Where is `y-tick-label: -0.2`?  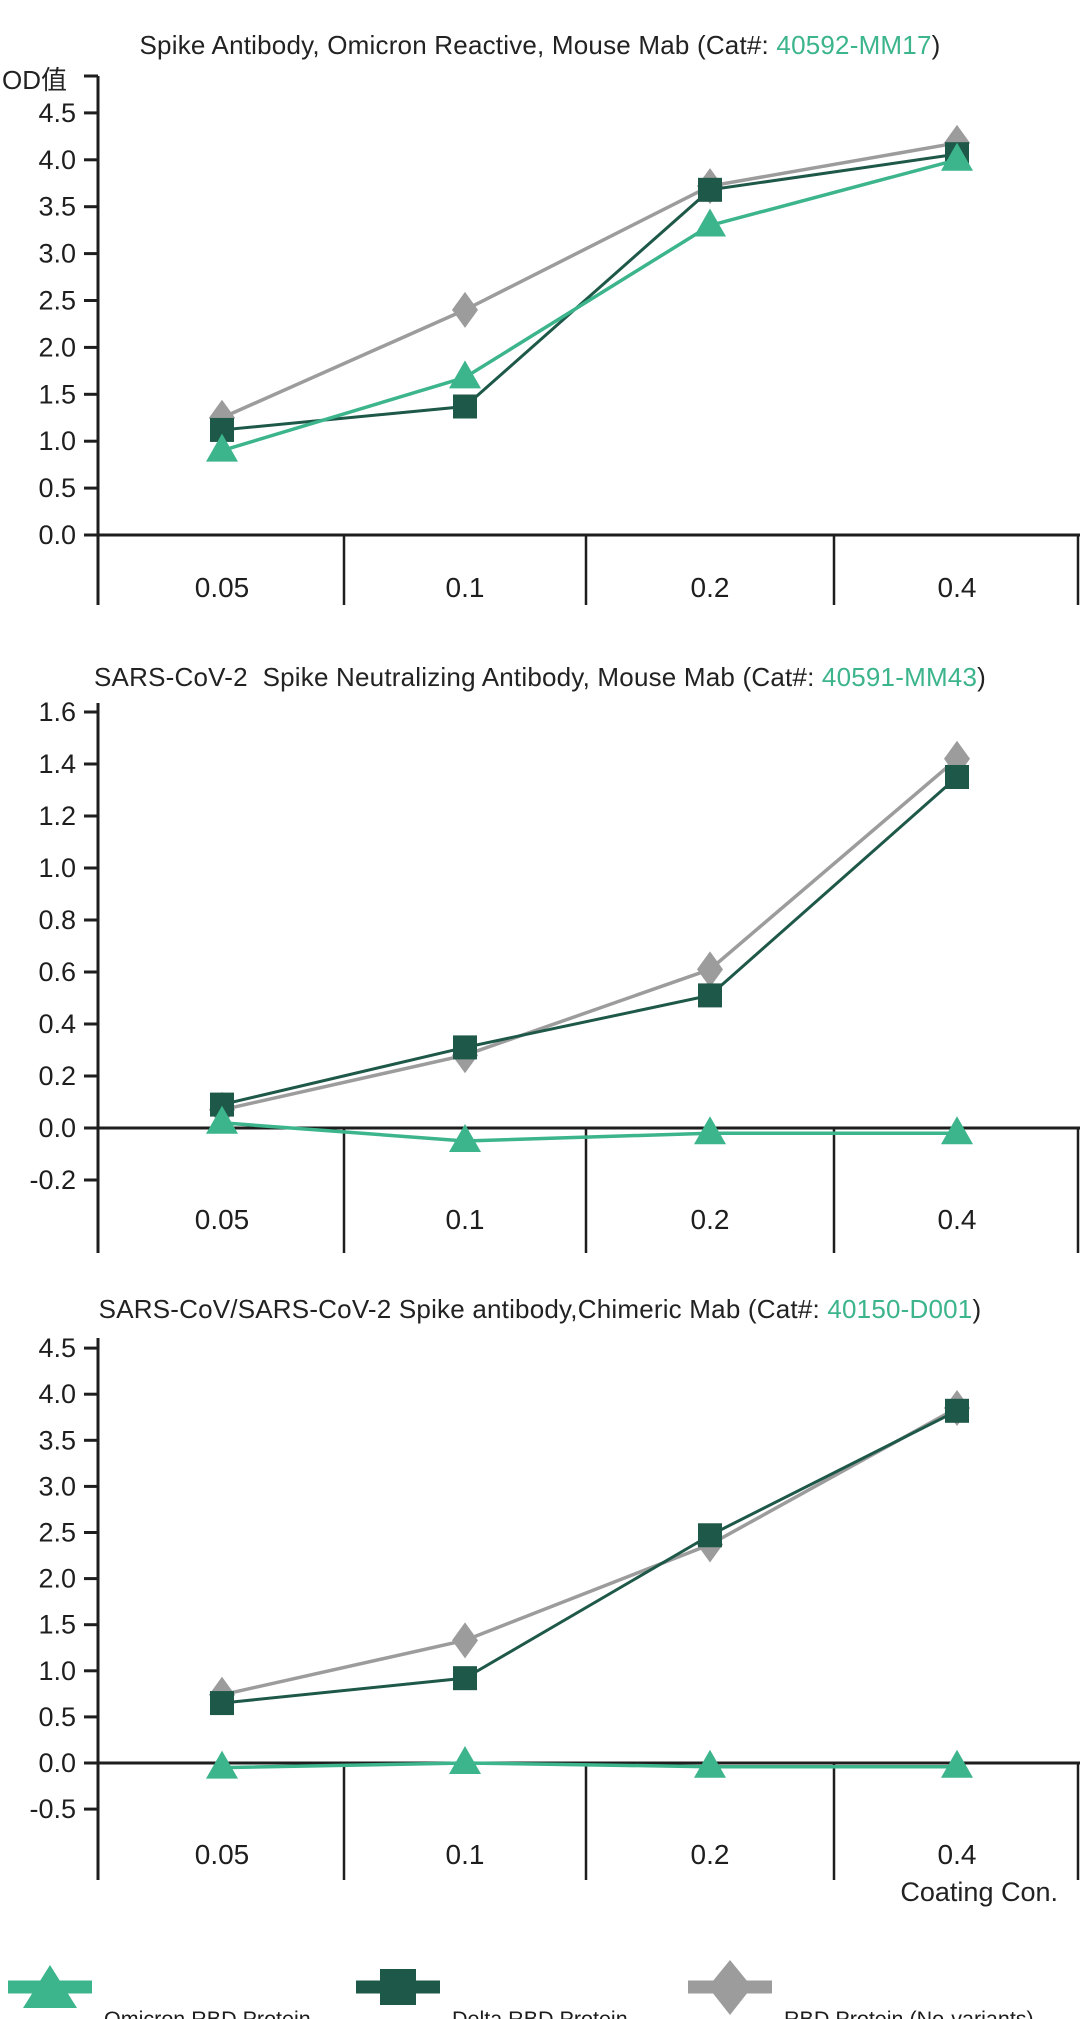 y-tick-label: -0.2 is located at coordinates (52, 1180).